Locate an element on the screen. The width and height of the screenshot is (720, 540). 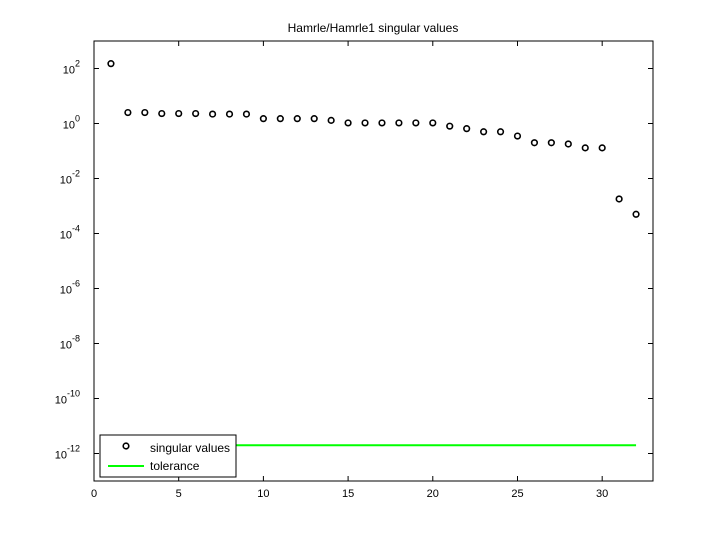
legend-box is located at coordinates (168, 456).